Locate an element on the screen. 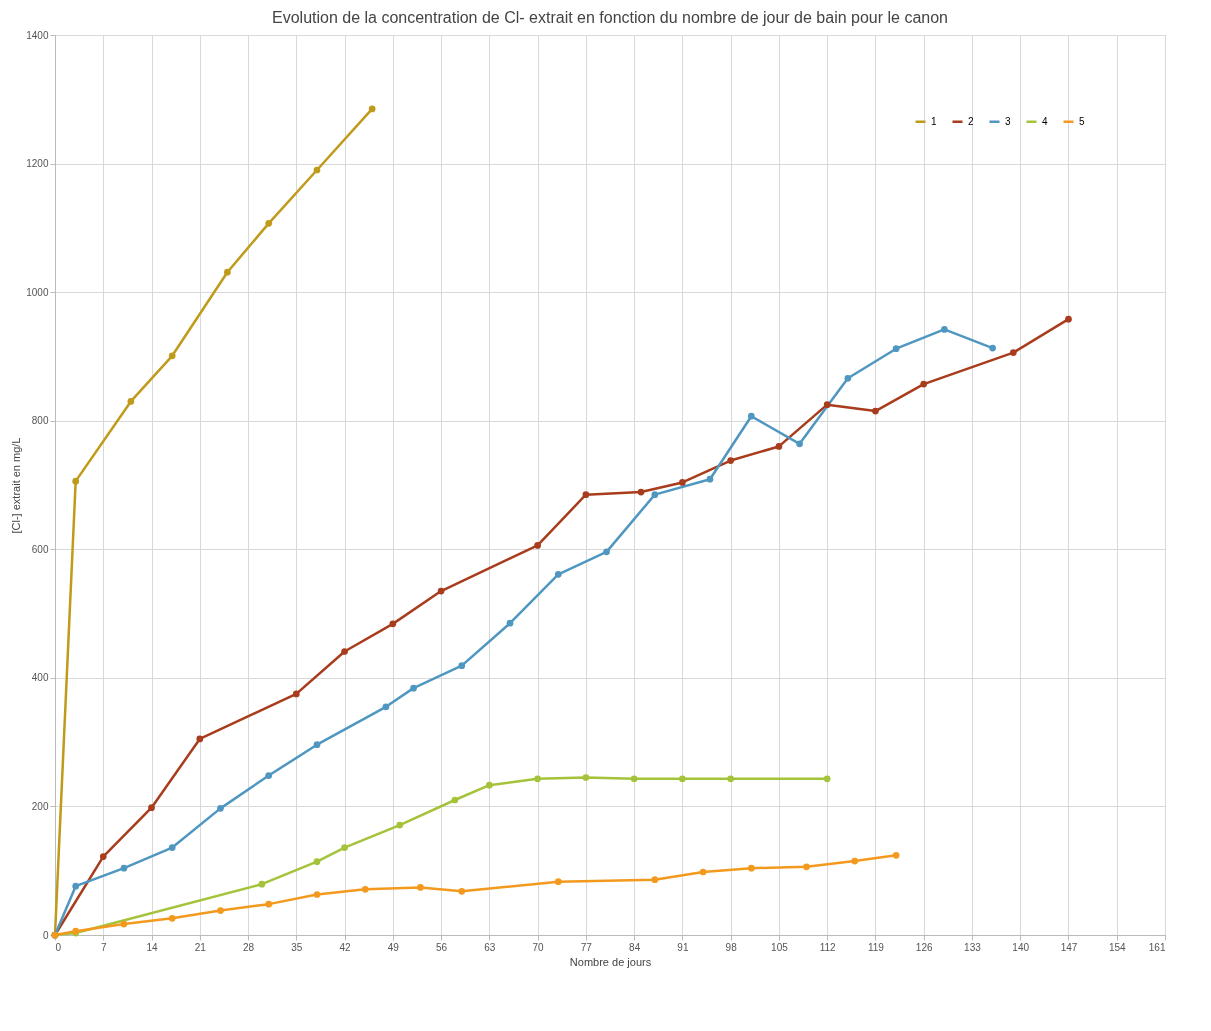 This screenshot has height=1031, width=1211. y-tick-label: 200 is located at coordinates (40, 806).